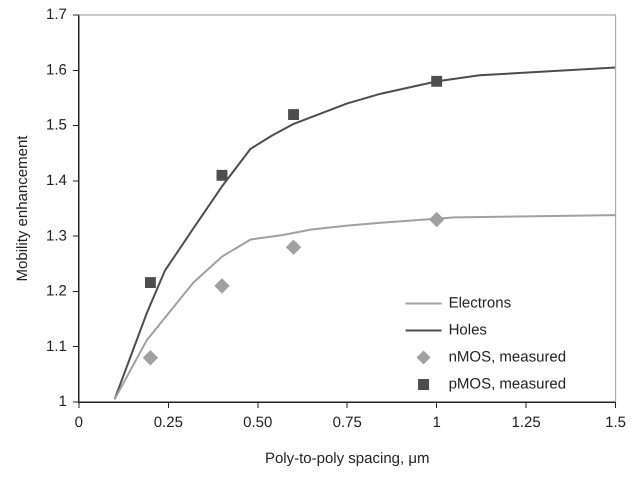 The height and width of the screenshot is (478, 632). I want to click on y-tick-label: 1.7, so click(56, 15).